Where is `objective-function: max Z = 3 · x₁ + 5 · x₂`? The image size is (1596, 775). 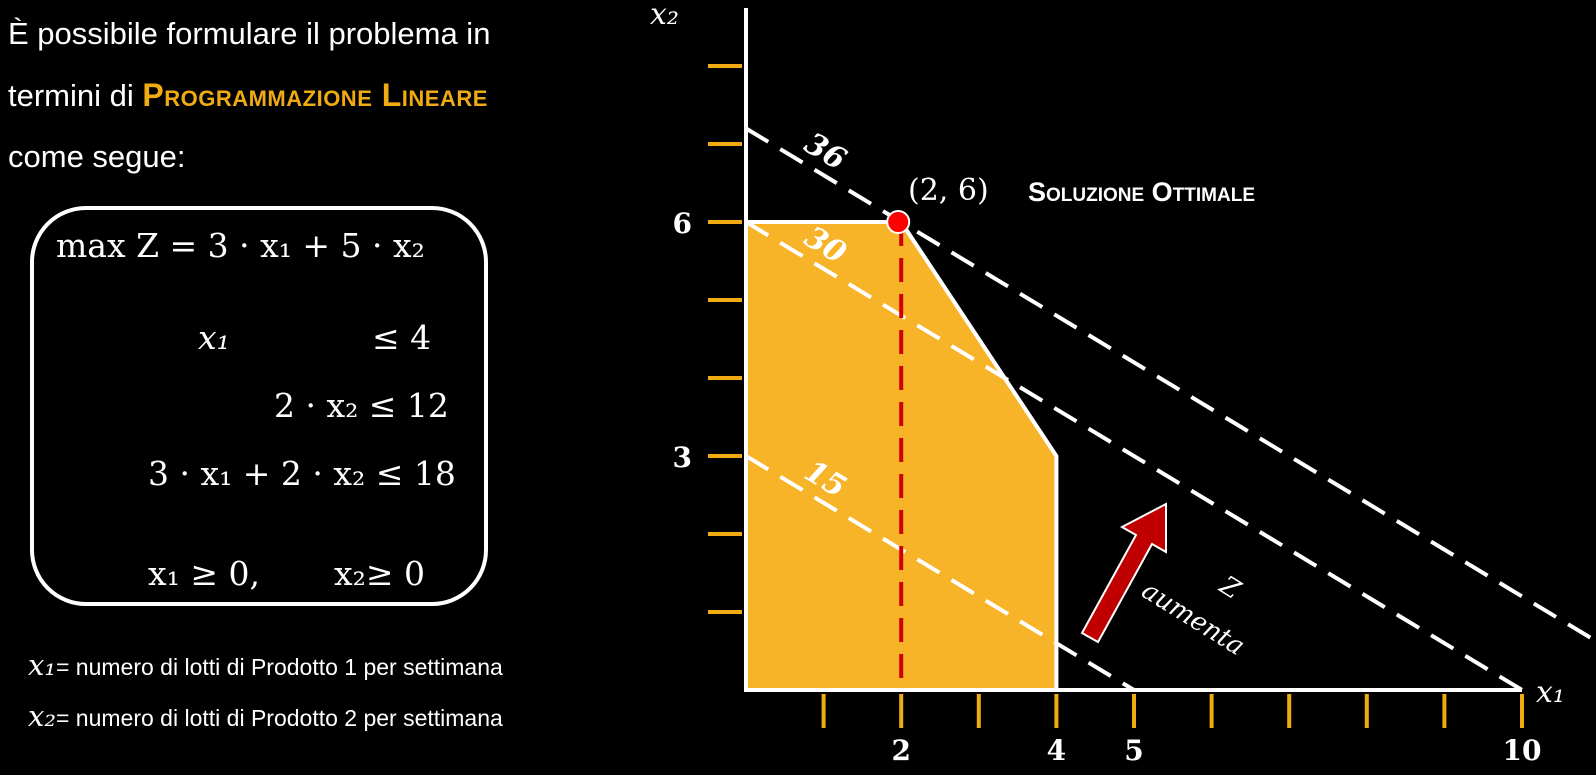 objective-function: max Z = 3 · x₁ + 5 · x₂ is located at coordinates (240, 245).